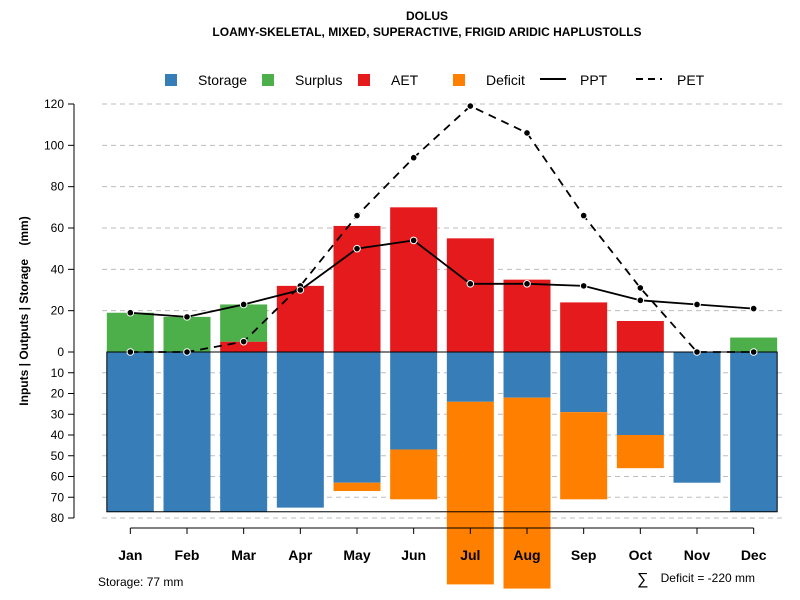 The width and height of the screenshot is (800, 600). Describe the element at coordinates (470, 555) in the screenshot. I see `x-tick-label: Jul` at that location.